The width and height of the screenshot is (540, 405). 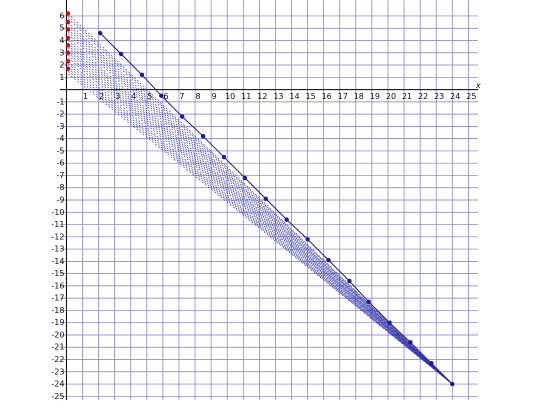 What do you see at coordinates (60, 163) in the screenshot?
I see `y-tick-label: -6` at bounding box center [60, 163].